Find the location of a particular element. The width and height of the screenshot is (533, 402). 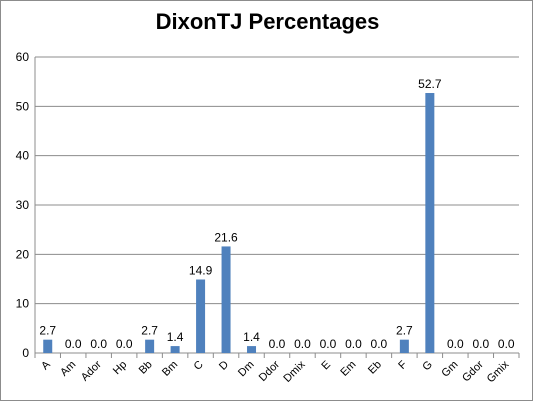

x-tick-label: Hp is located at coordinates (120, 368).